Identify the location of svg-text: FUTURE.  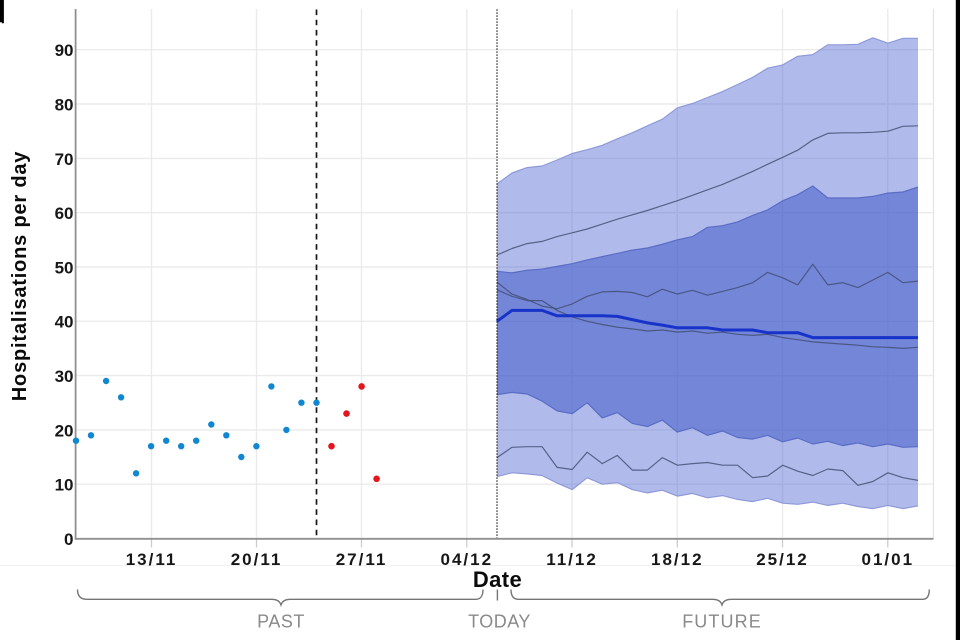
(722, 622).